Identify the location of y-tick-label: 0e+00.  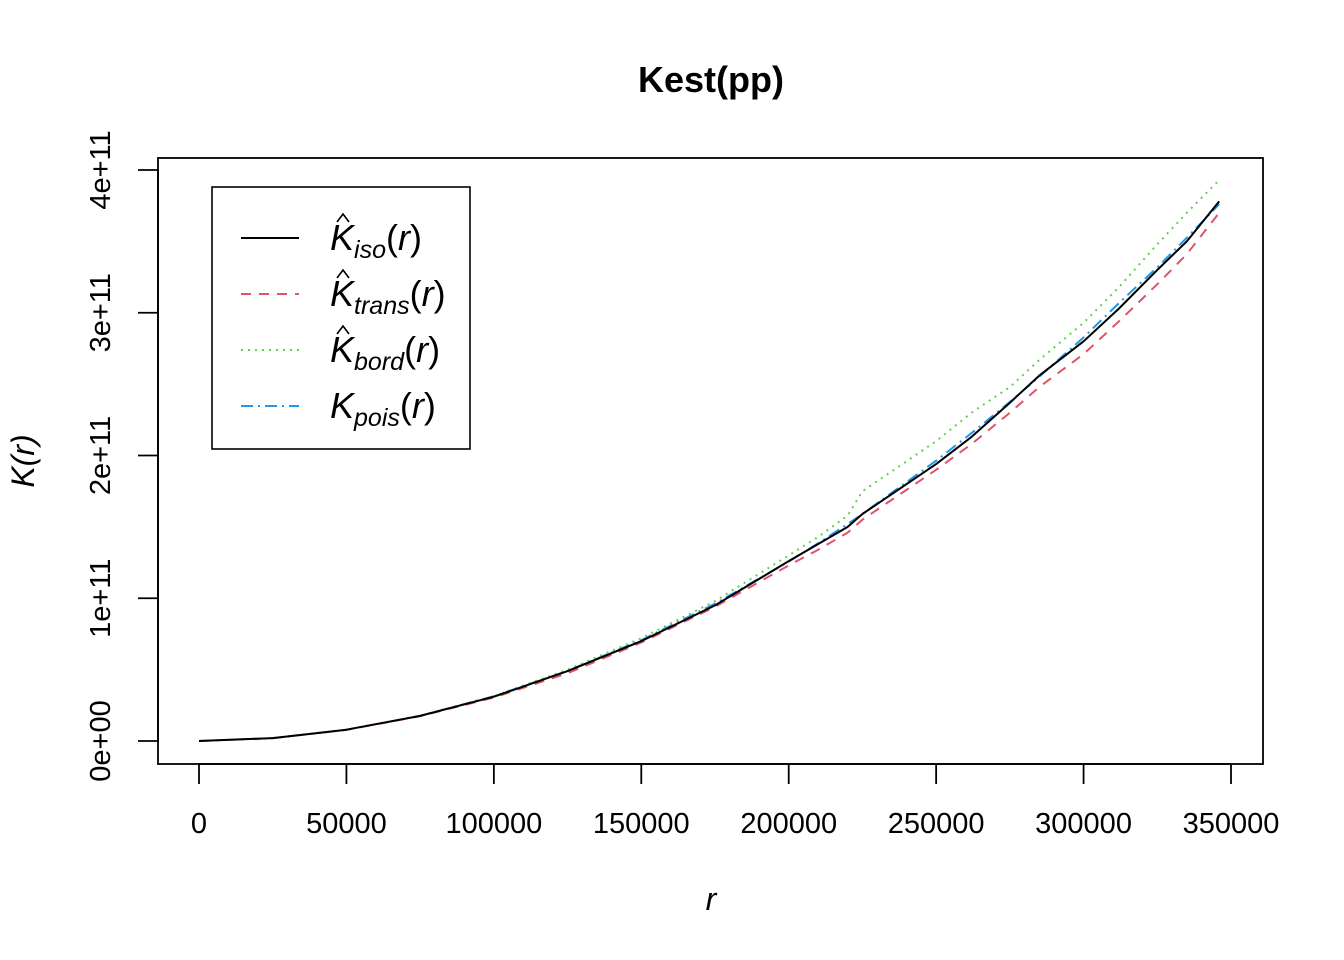
(101, 740).